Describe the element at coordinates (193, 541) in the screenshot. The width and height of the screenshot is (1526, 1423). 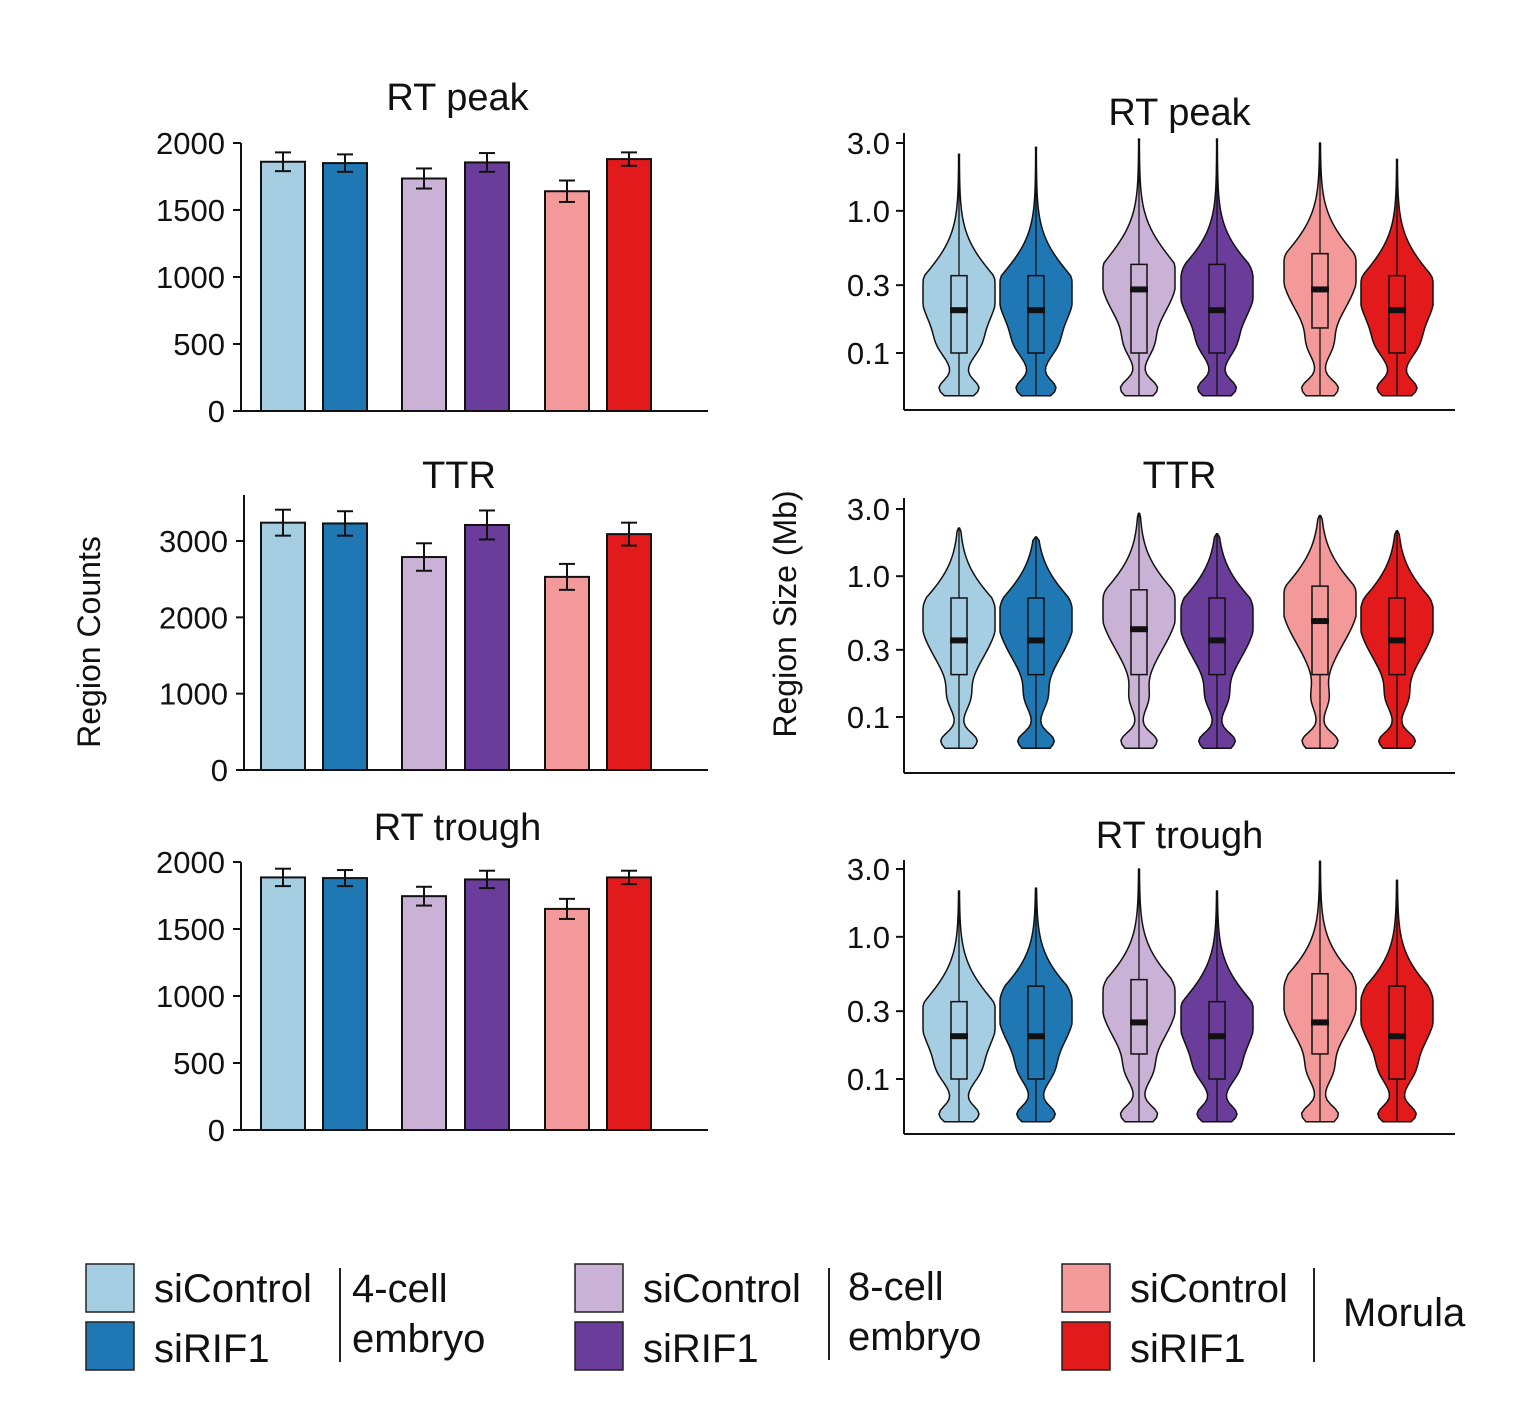
I see `y-tick-label: 3000` at that location.